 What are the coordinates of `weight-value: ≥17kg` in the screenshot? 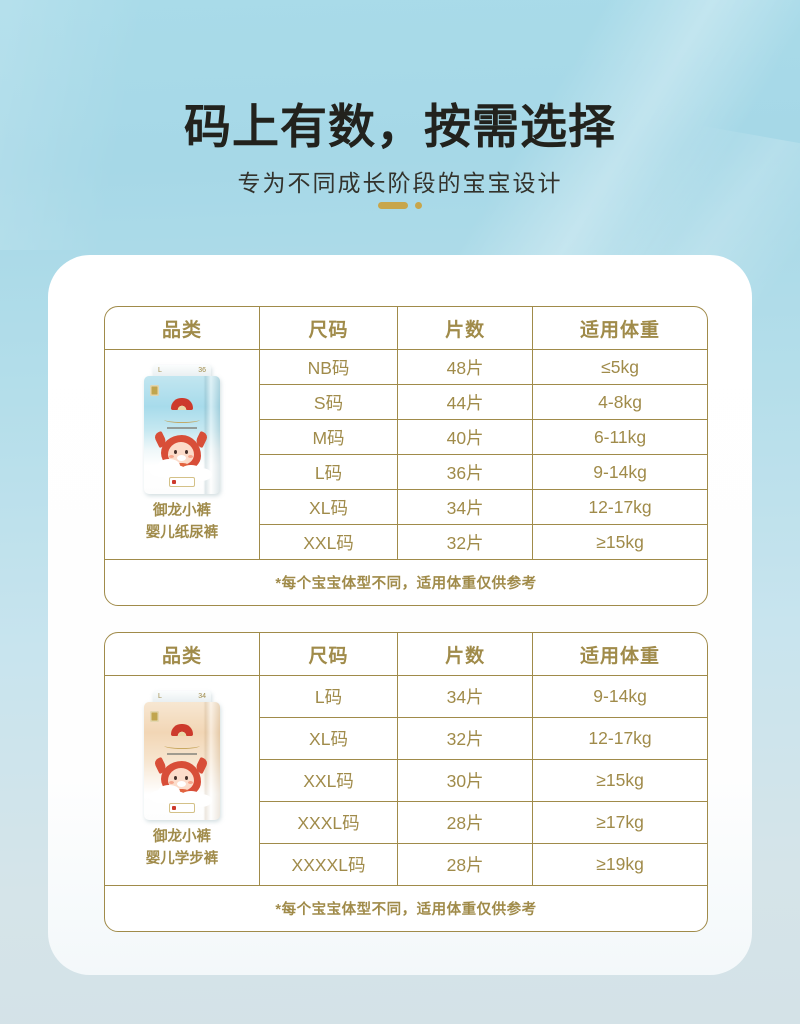 It's located at (619, 822).